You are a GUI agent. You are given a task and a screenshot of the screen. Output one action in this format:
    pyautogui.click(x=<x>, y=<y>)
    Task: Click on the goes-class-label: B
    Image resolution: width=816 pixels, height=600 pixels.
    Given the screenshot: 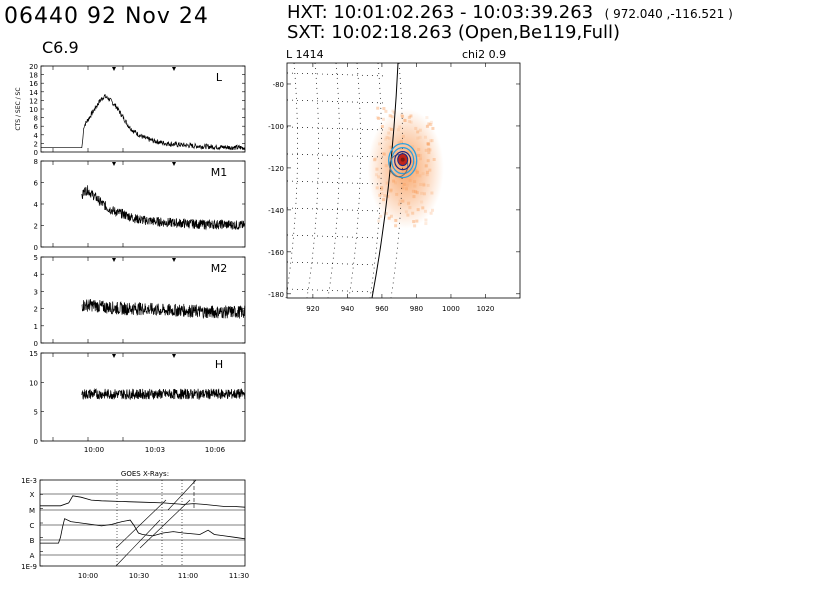 What is the action you would take?
    pyautogui.click(x=32, y=541)
    